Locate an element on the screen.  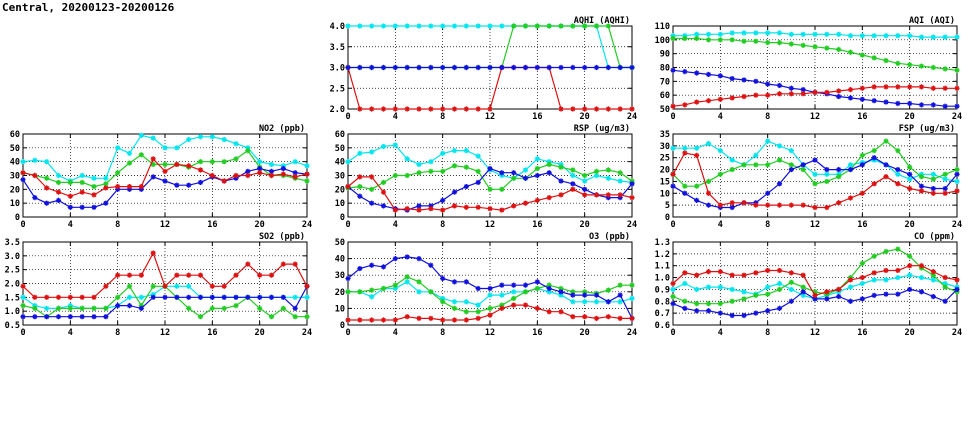
chart-o3: 0 4 8 12 16 20 24 0 10 20 30 40 50 O3 (ppb) is located at coordinates (486, 285).